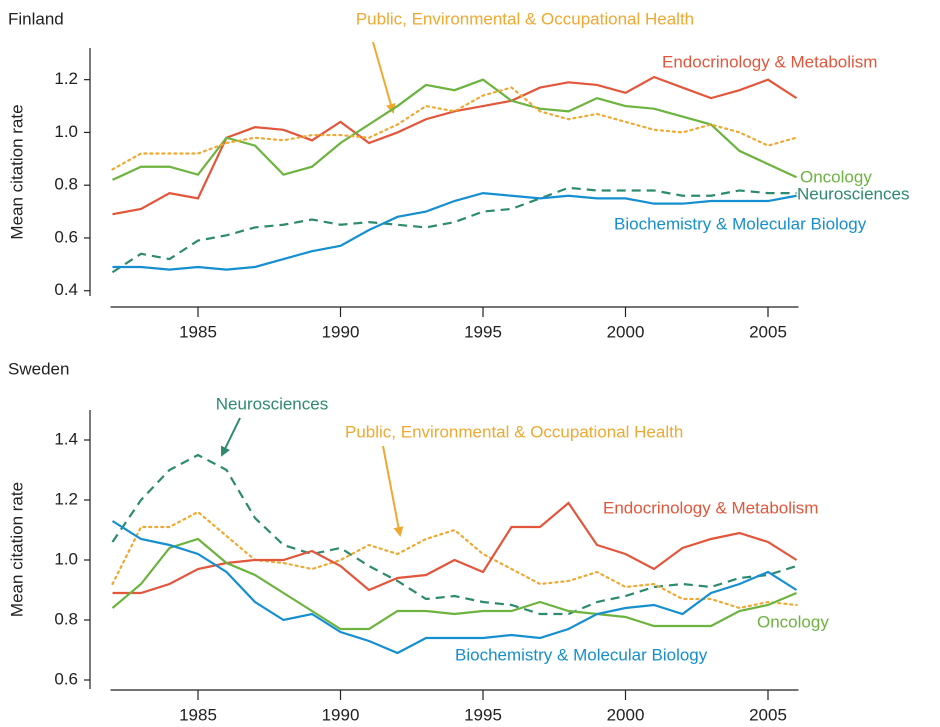 The width and height of the screenshot is (940, 727). I want to click on panel-title: Sweden, so click(38, 368).